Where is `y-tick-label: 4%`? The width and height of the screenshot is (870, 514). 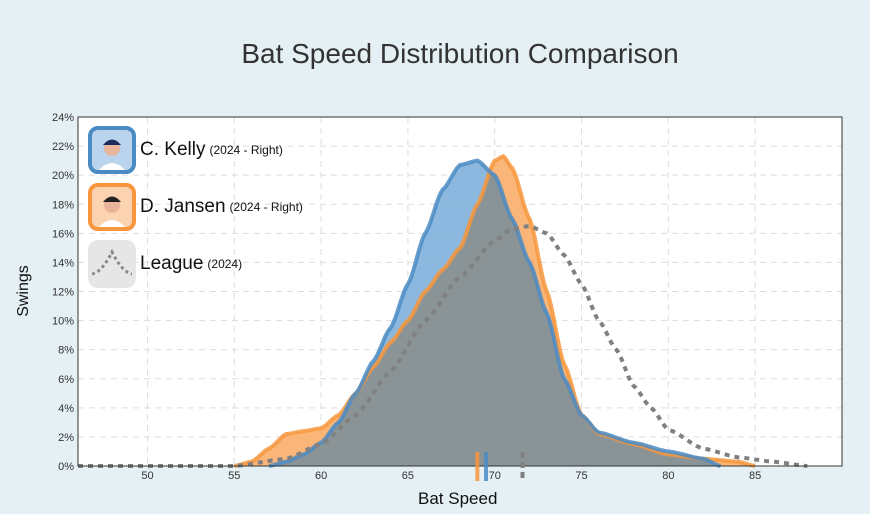 y-tick-label: 4% is located at coordinates (66, 409).